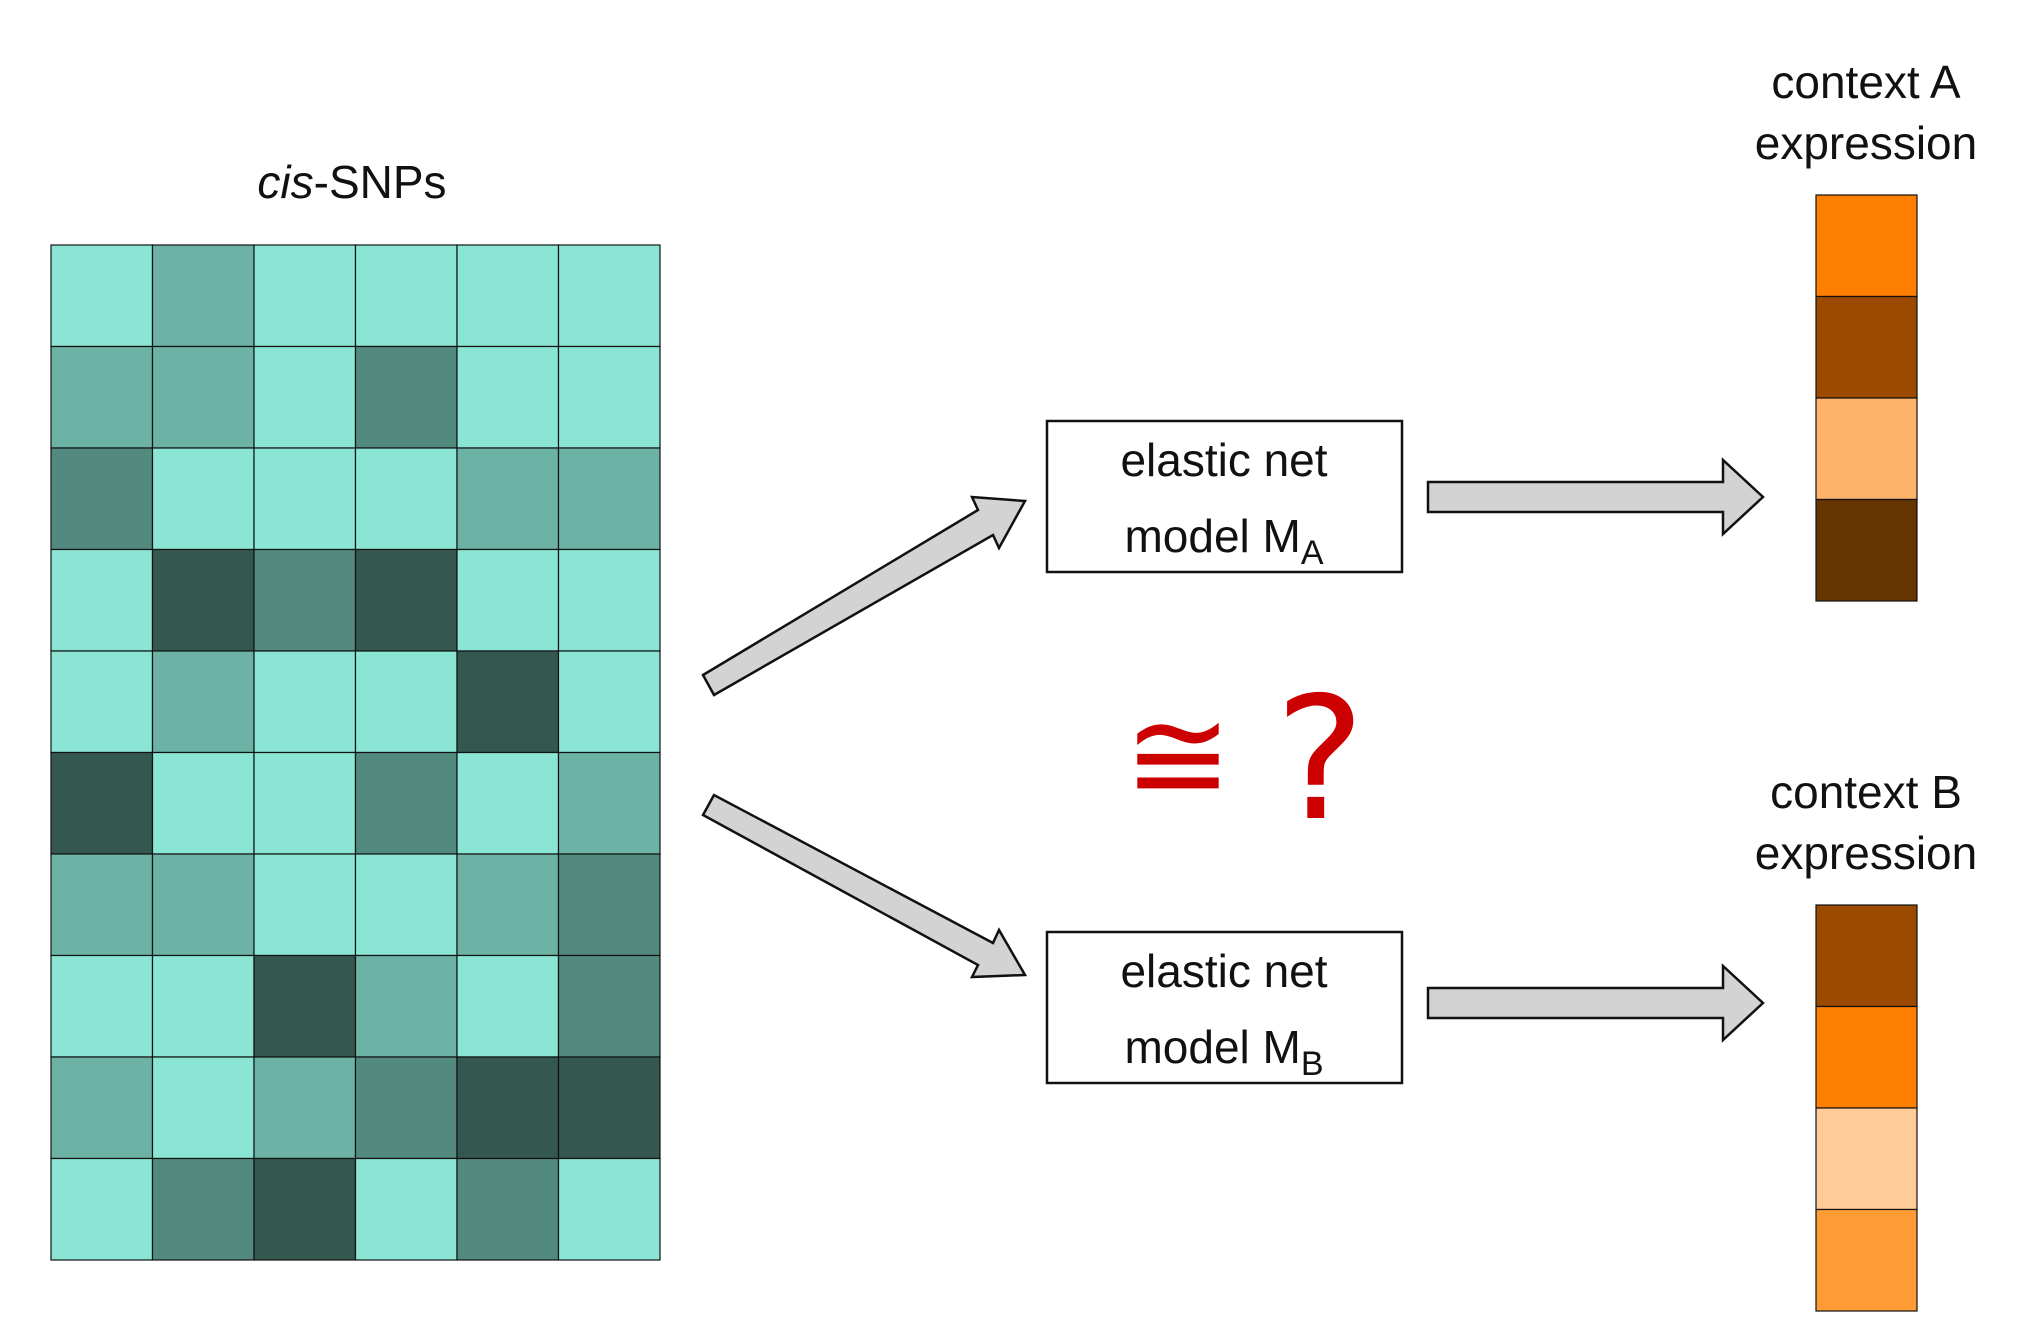 This screenshot has height=1342, width=2042. What do you see at coordinates (1223, 460) in the screenshot?
I see `model-a-line1: elastic net` at bounding box center [1223, 460].